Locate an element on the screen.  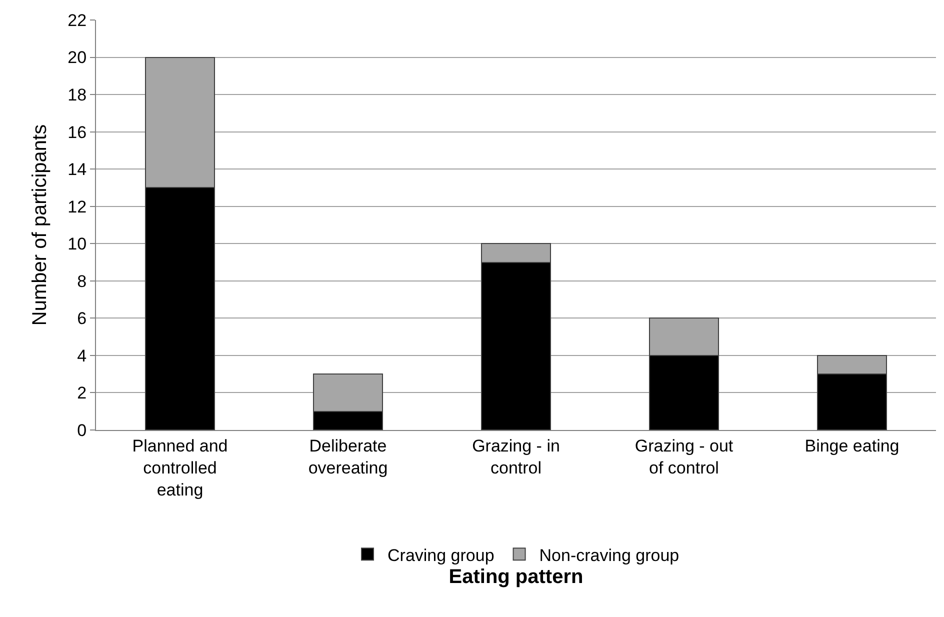
y-tick-label: 8 is located at coordinates (82, 281).